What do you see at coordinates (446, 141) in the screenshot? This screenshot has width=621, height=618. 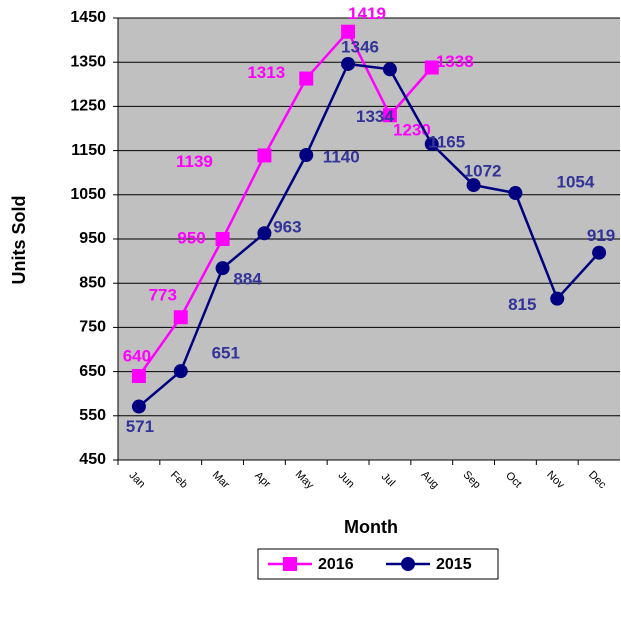 I see `data-label: 1165` at bounding box center [446, 141].